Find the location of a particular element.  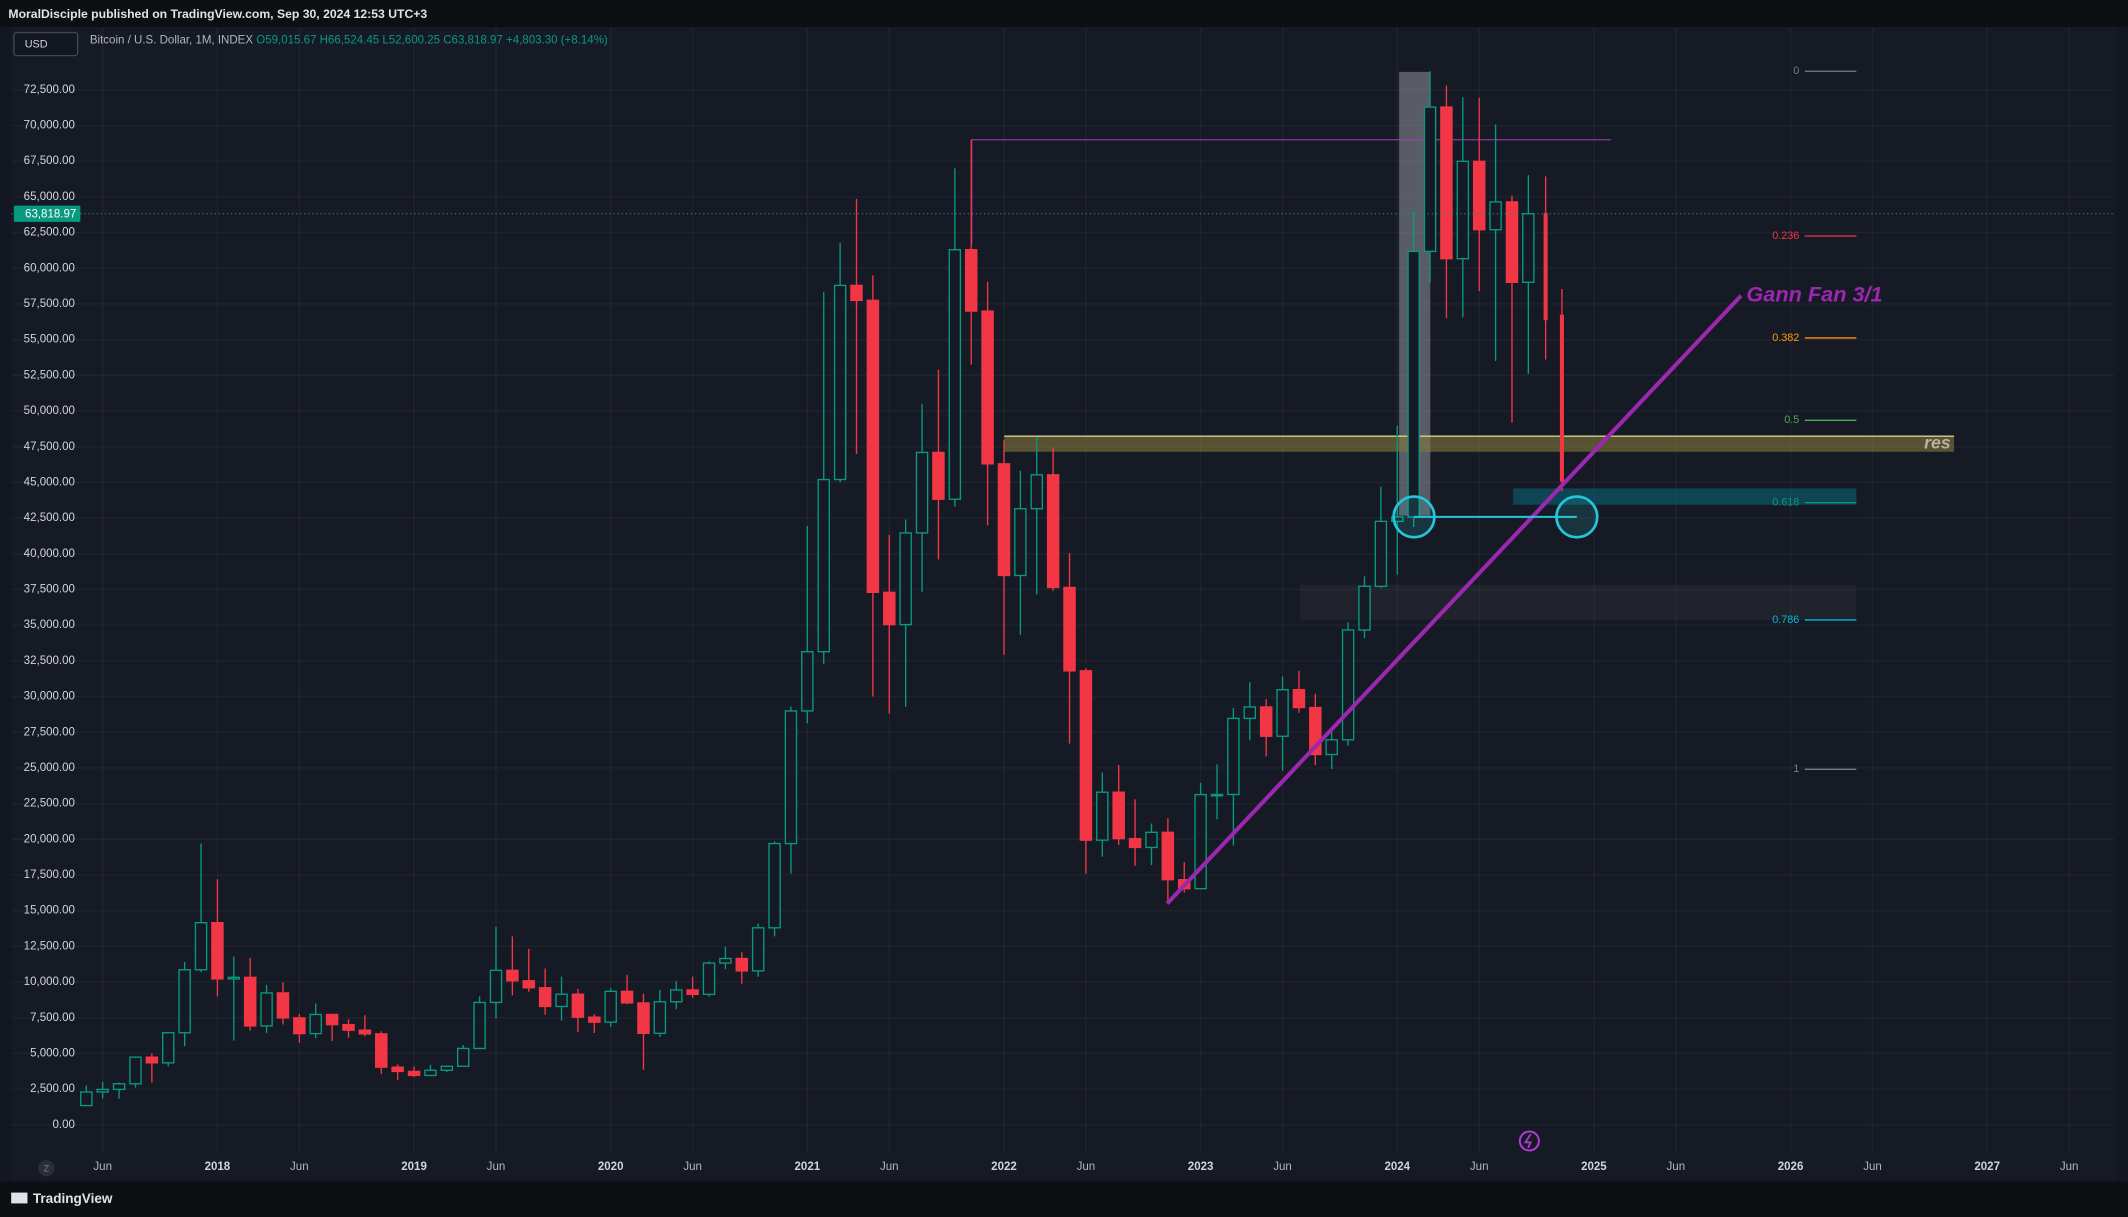

y-tick-label: 27,500.00 is located at coordinates (49, 732).